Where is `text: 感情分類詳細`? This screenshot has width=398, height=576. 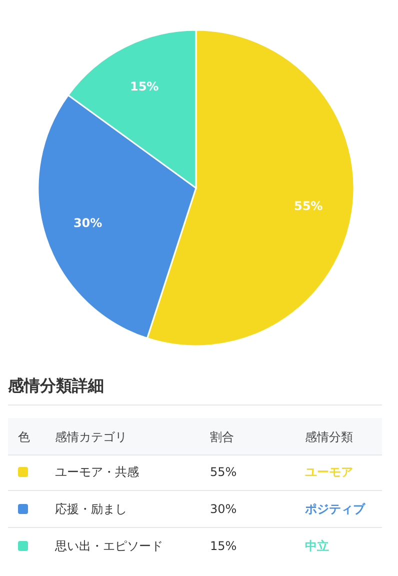 text: 感情分類詳細 is located at coordinates (55, 385).